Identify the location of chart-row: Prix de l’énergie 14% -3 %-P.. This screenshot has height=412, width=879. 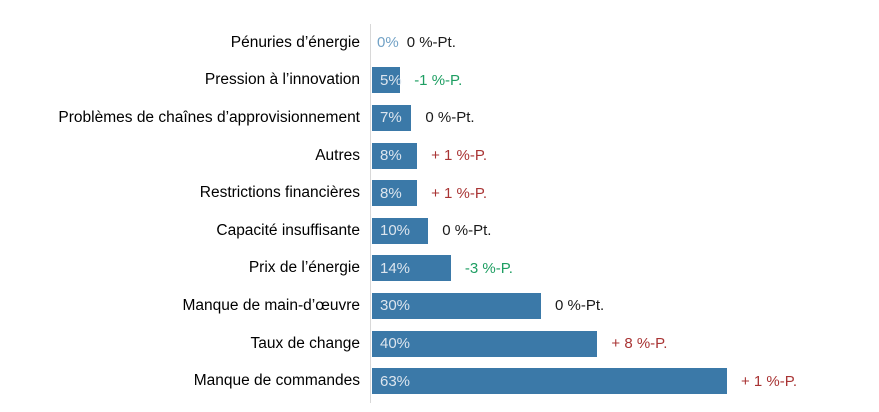
(439, 269).